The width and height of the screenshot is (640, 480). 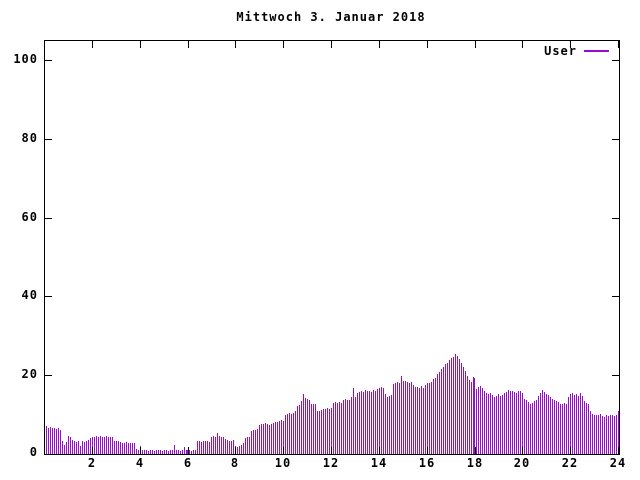 I want to click on y-tick-label: 20, so click(x=29, y=374).